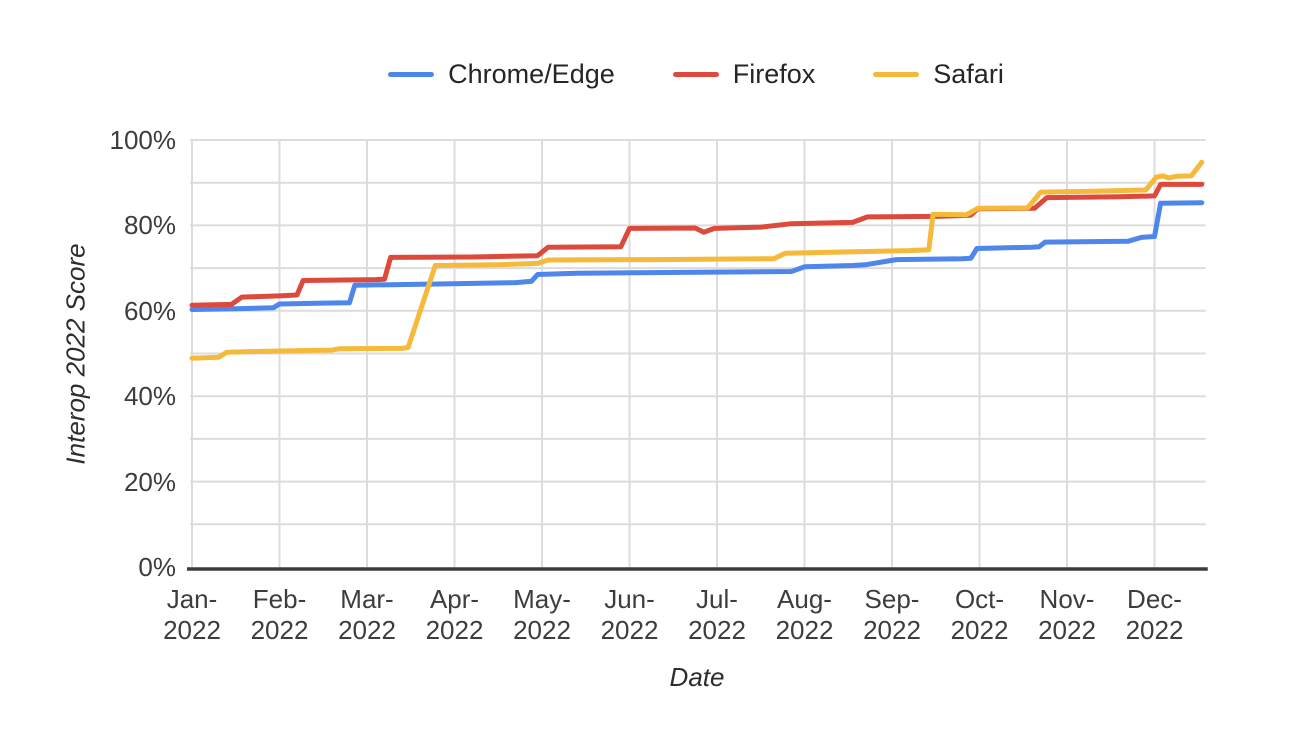  I want to click on y-tick-label-80: 80%, so click(149, 225).